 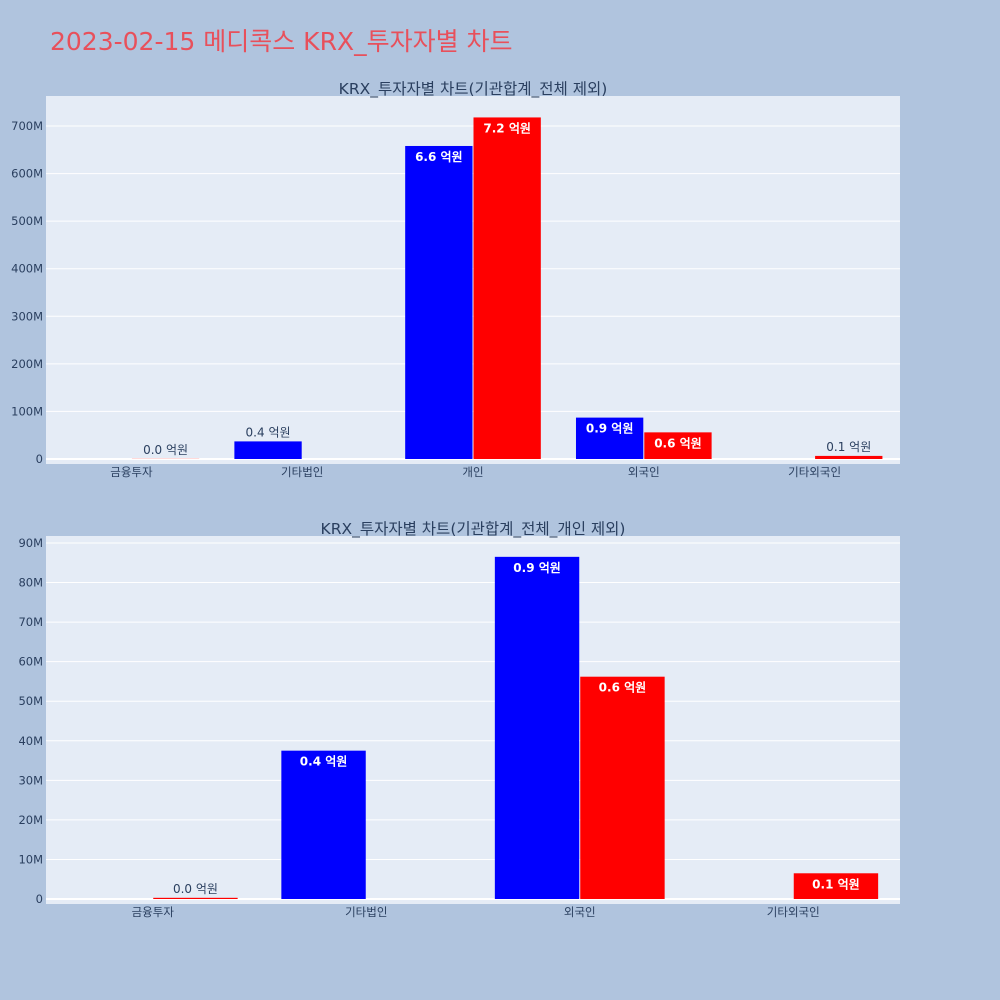 What do you see at coordinates (30, 583) in the screenshot?
I see `y-tick-label: 80M` at bounding box center [30, 583].